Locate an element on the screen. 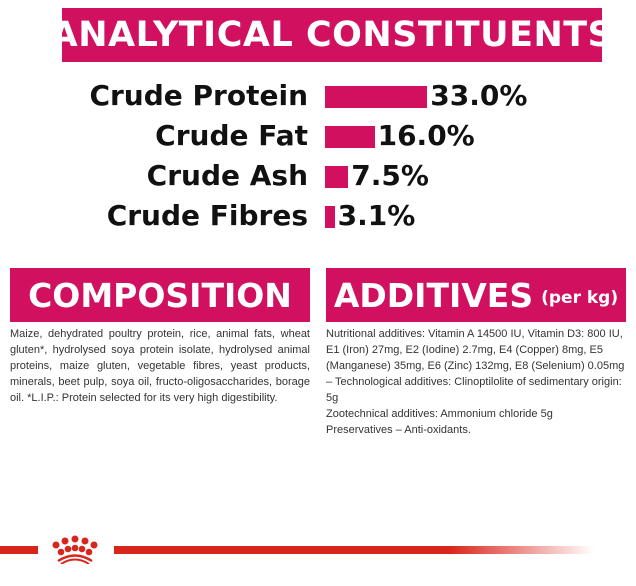 Image resolution: width=636 pixels, height=586 pixels. analytical-title: ANALYTICAL CONSTITUENTS is located at coordinates (332, 35).